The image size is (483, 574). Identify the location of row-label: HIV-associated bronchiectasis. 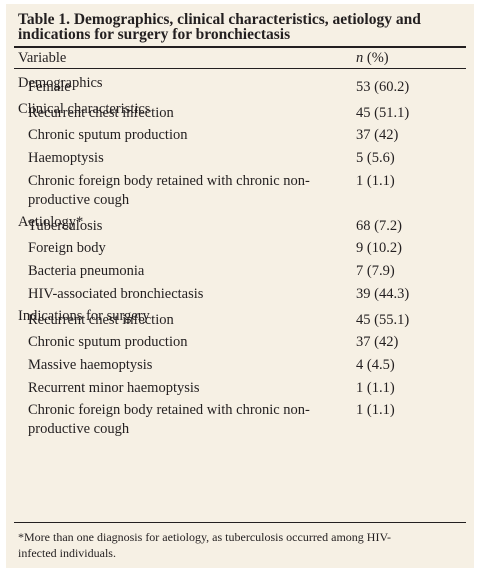
(116, 293).